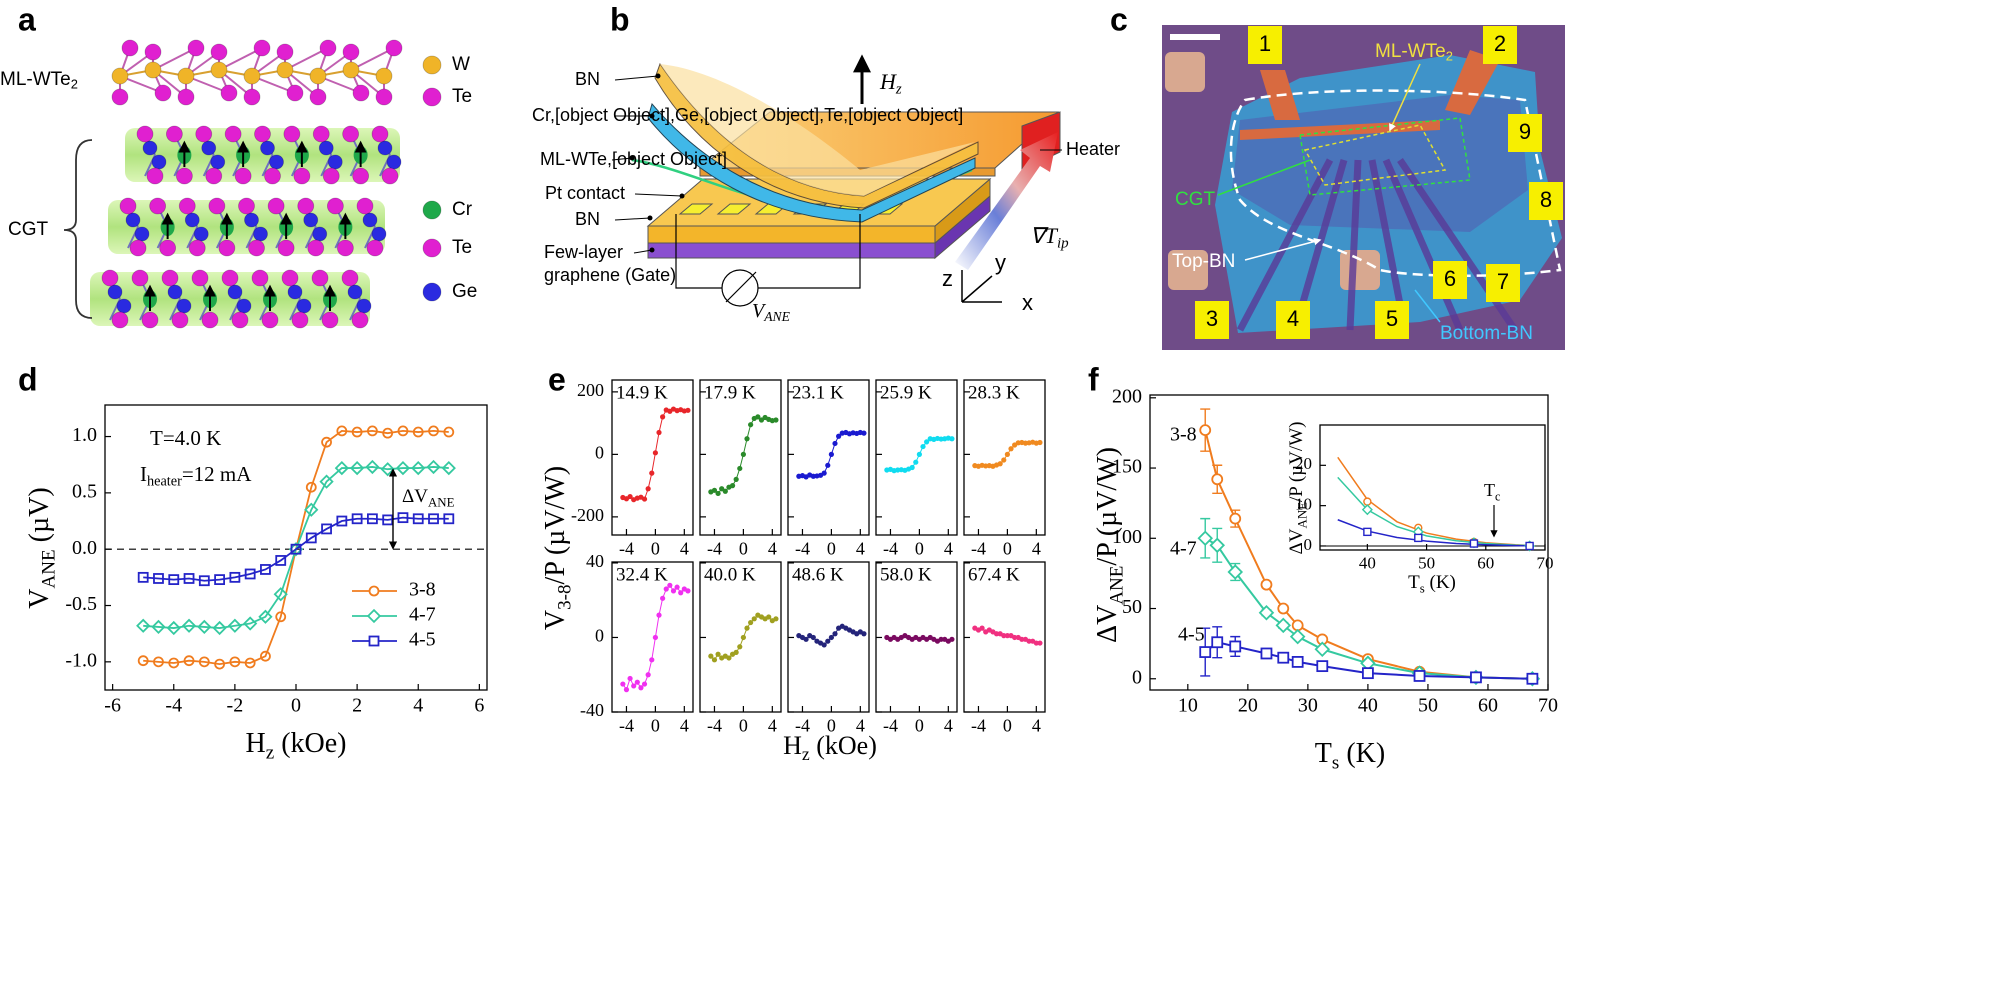 The width and height of the screenshot is (1995, 987). Describe the element at coordinates (28, 229) in the screenshot. I see `cgt-label: CGT` at that location.